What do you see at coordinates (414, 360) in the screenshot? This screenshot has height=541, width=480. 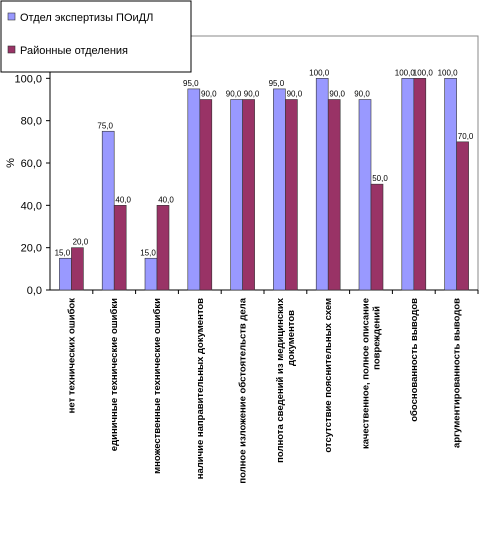 I see `x-tick-label: обоснованность выводов` at bounding box center [414, 360].